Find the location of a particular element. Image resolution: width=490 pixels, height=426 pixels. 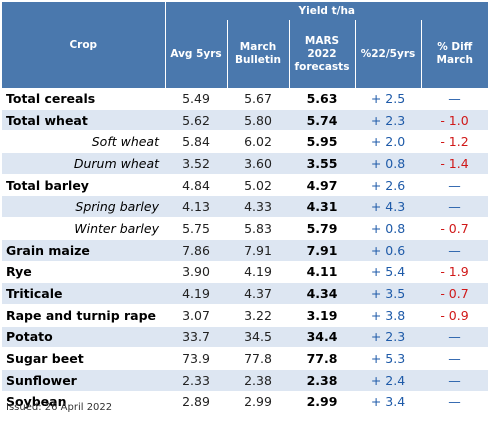

avg-5yrs-cell: 5.62 is located at coordinates (196, 120).